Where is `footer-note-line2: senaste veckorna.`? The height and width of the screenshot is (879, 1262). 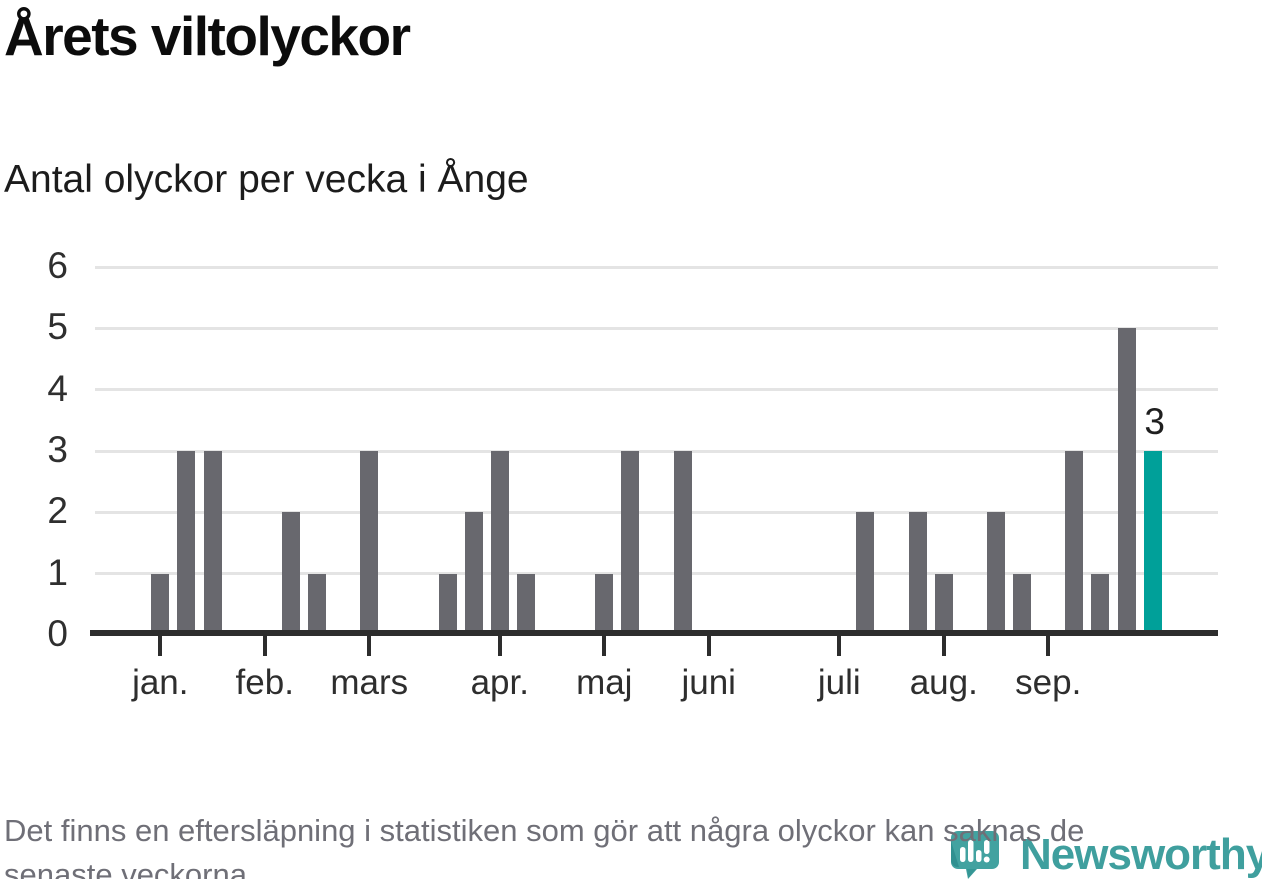
footer-note-line2: senaste veckorna. is located at coordinates (130, 868).